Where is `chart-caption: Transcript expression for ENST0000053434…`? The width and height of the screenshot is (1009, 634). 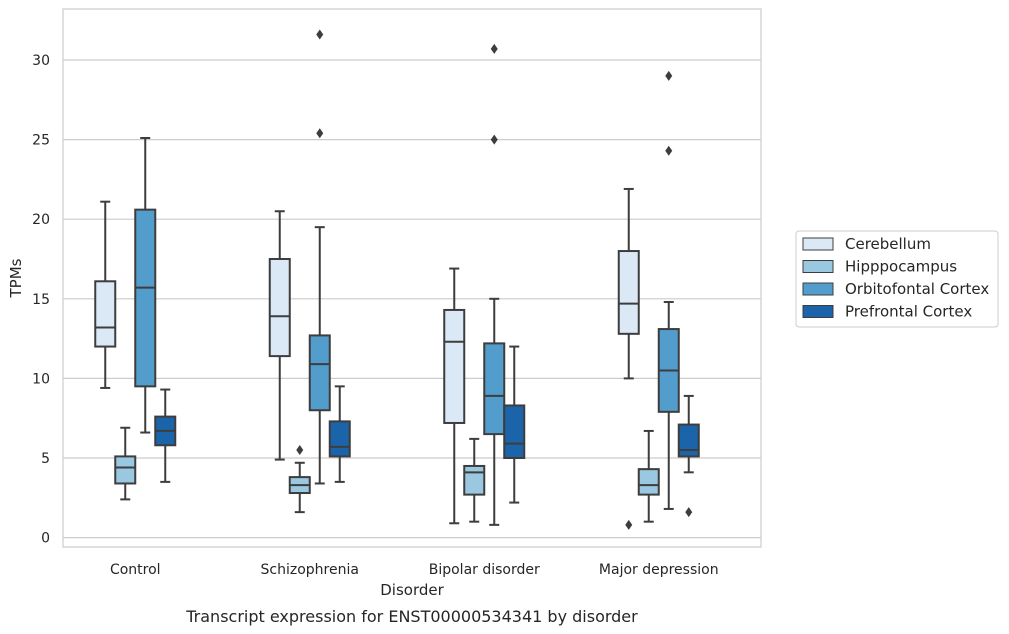 chart-caption: Transcript expression for ENST0000053434… is located at coordinates (411, 616).